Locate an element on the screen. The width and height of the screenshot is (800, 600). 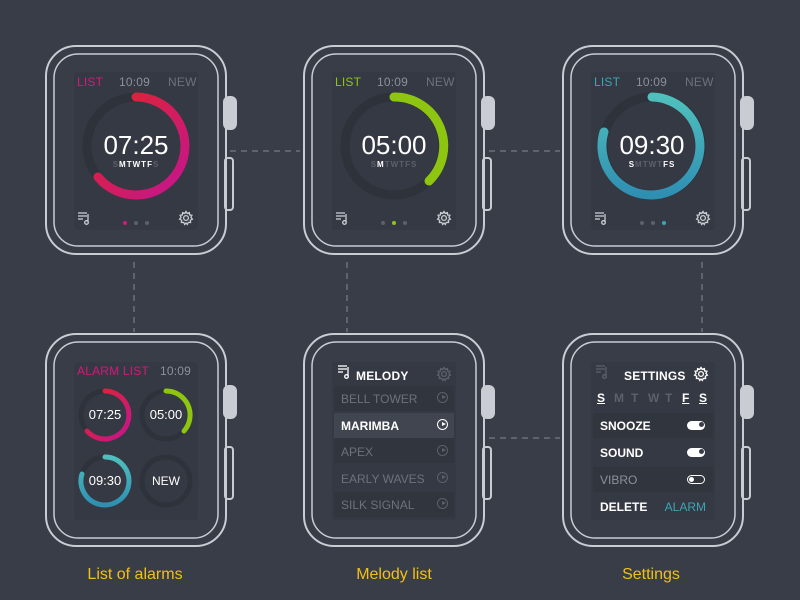
settings-header: SETTINGS is located at coordinates (655, 376).